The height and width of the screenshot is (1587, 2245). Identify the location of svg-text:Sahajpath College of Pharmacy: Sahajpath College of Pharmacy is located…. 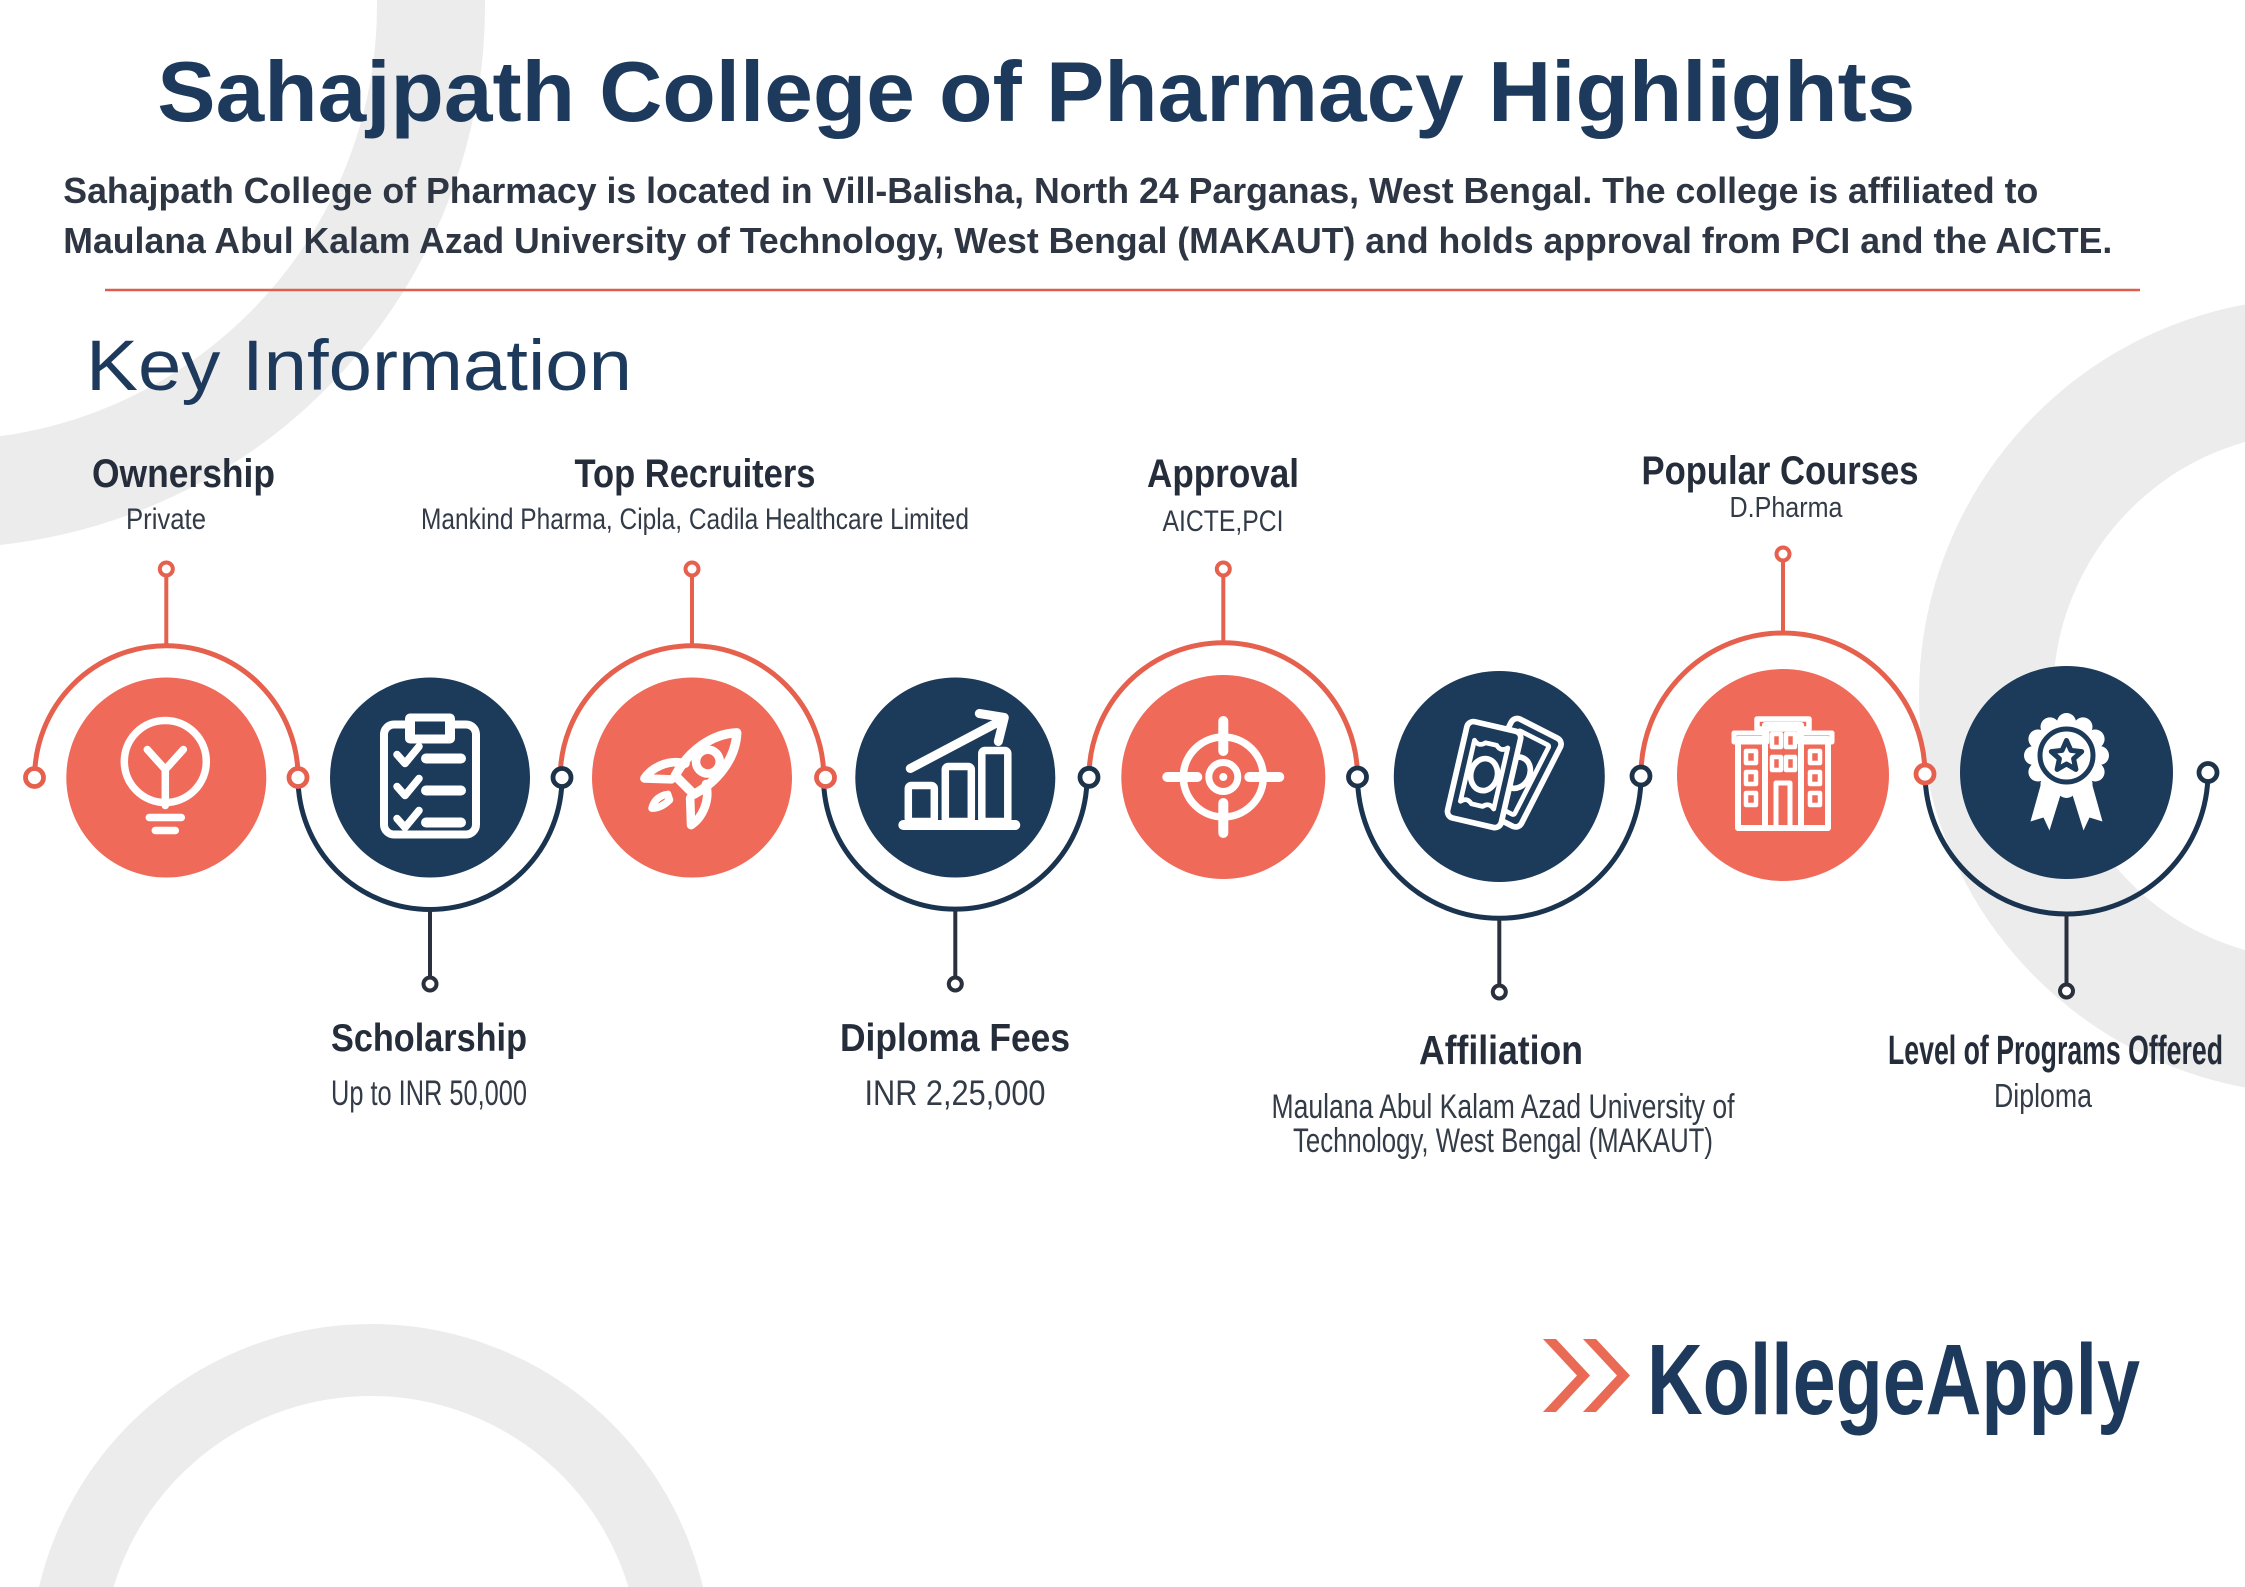
(1050, 190).